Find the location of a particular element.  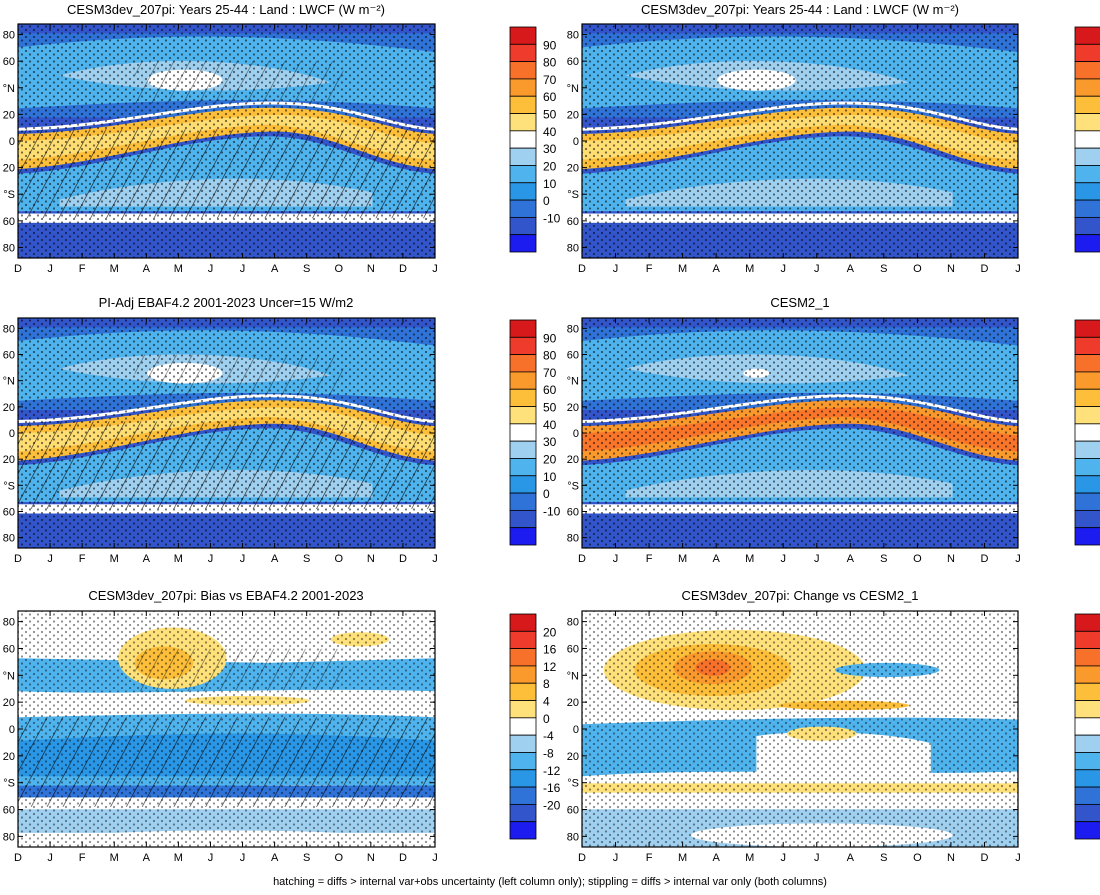

y-tick-label: °N is located at coordinates (573, 89).